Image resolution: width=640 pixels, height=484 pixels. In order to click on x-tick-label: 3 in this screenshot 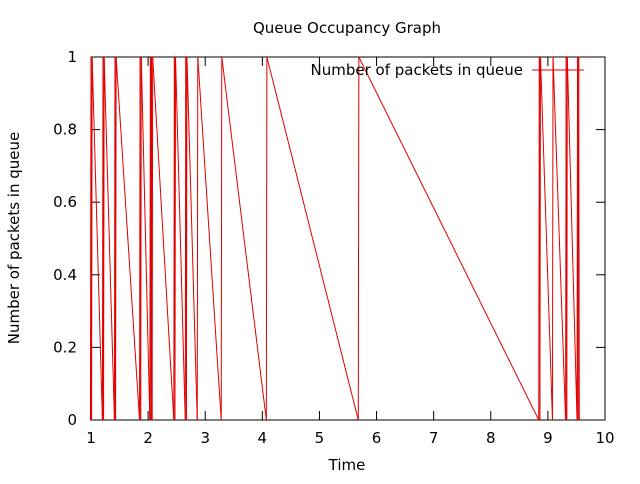, I will do `click(205, 438)`.